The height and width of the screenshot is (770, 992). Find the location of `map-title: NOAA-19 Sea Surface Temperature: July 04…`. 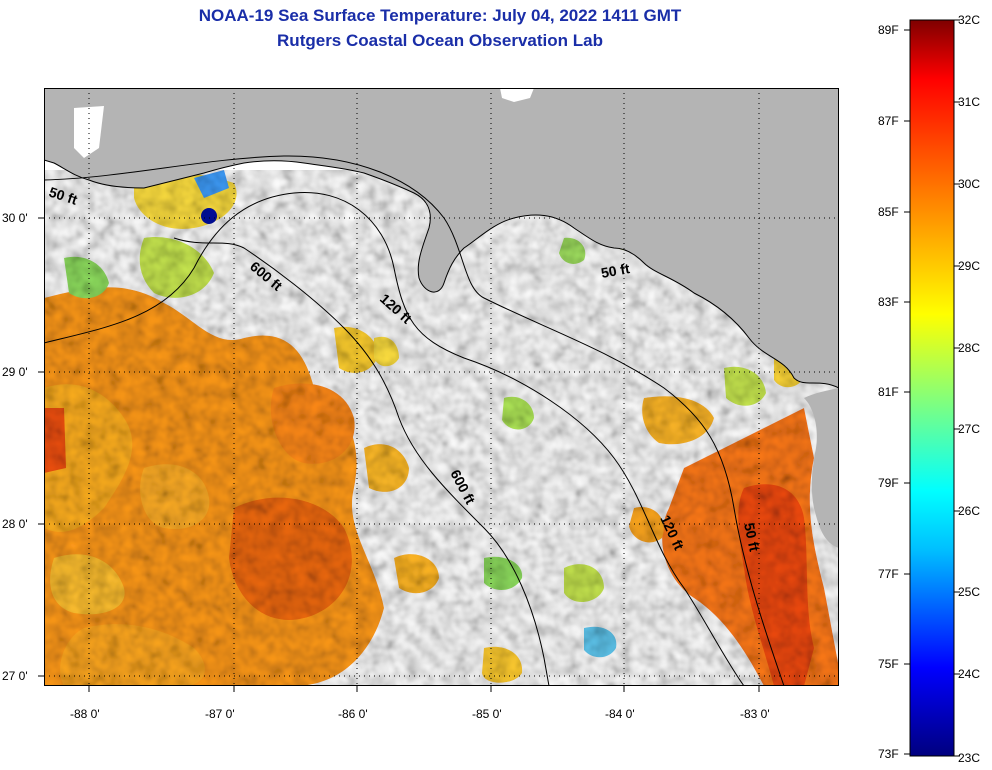

map-title: NOAA-19 Sea Surface Temperature: July 04… is located at coordinates (440, 15).